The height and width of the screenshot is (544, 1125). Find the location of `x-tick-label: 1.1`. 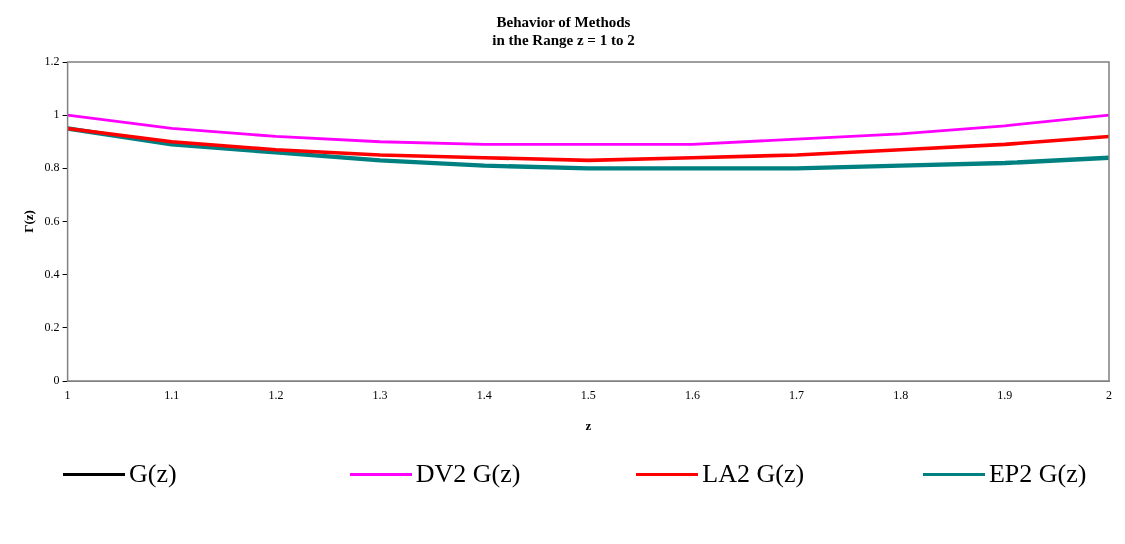

x-tick-label: 1.1 is located at coordinates (172, 395).